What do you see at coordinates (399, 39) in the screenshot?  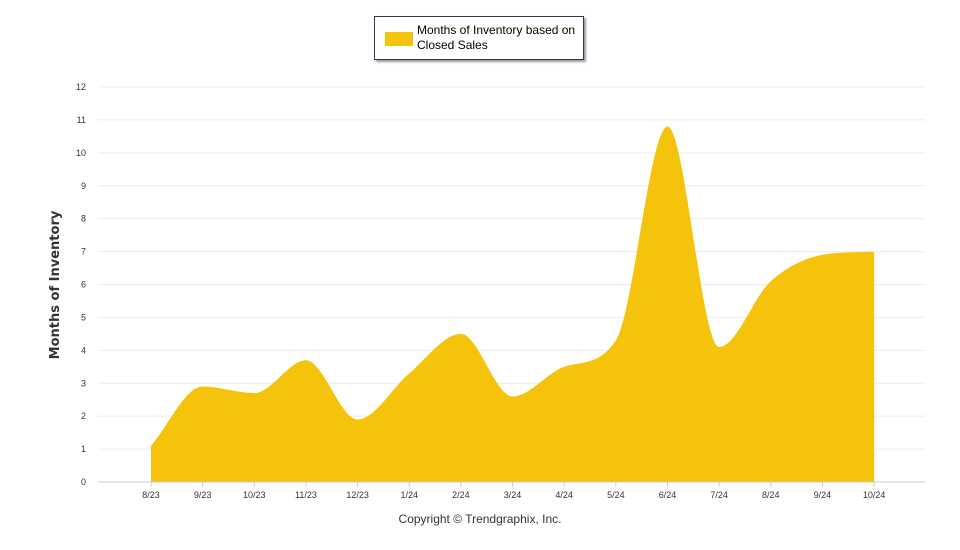 I see `legend-swatch` at bounding box center [399, 39].